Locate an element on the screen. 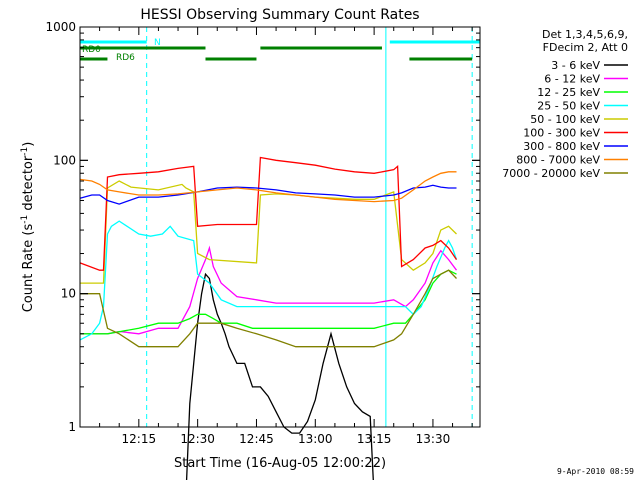 This screenshot has height=480, width=640. y-tick-label: 1000 is located at coordinates (60, 27).